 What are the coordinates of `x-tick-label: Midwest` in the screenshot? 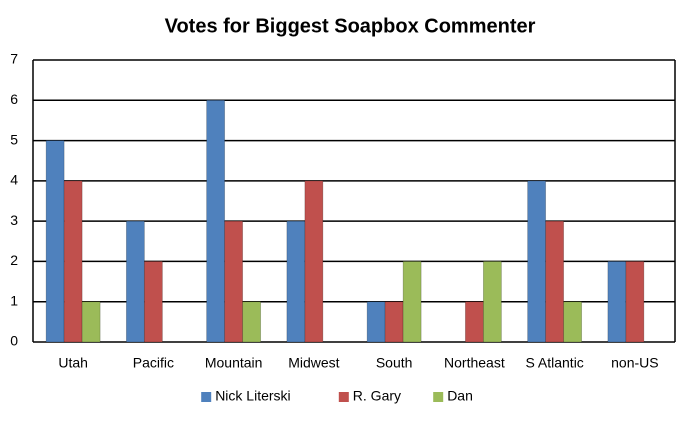 It's located at (313, 363).